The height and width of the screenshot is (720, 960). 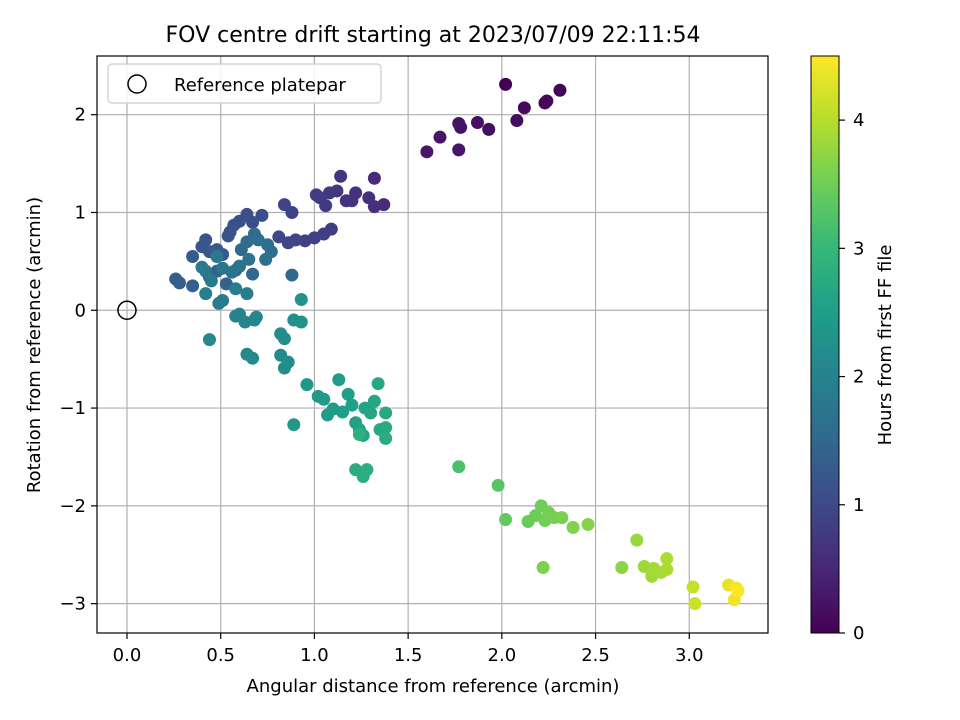 What do you see at coordinates (127, 655) in the screenshot?
I see `x-tick-label: 0.0` at bounding box center [127, 655].